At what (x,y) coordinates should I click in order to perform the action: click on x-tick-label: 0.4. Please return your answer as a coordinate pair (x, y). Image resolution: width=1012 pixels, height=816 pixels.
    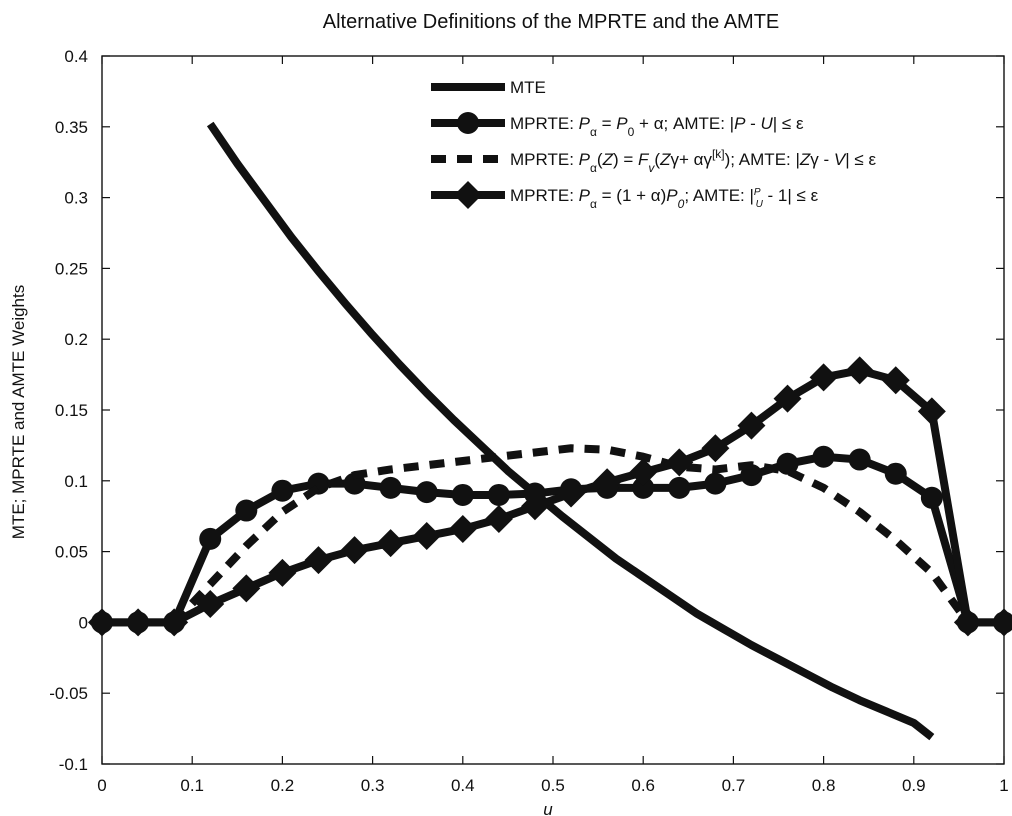
    Looking at the image, I should click on (463, 785).